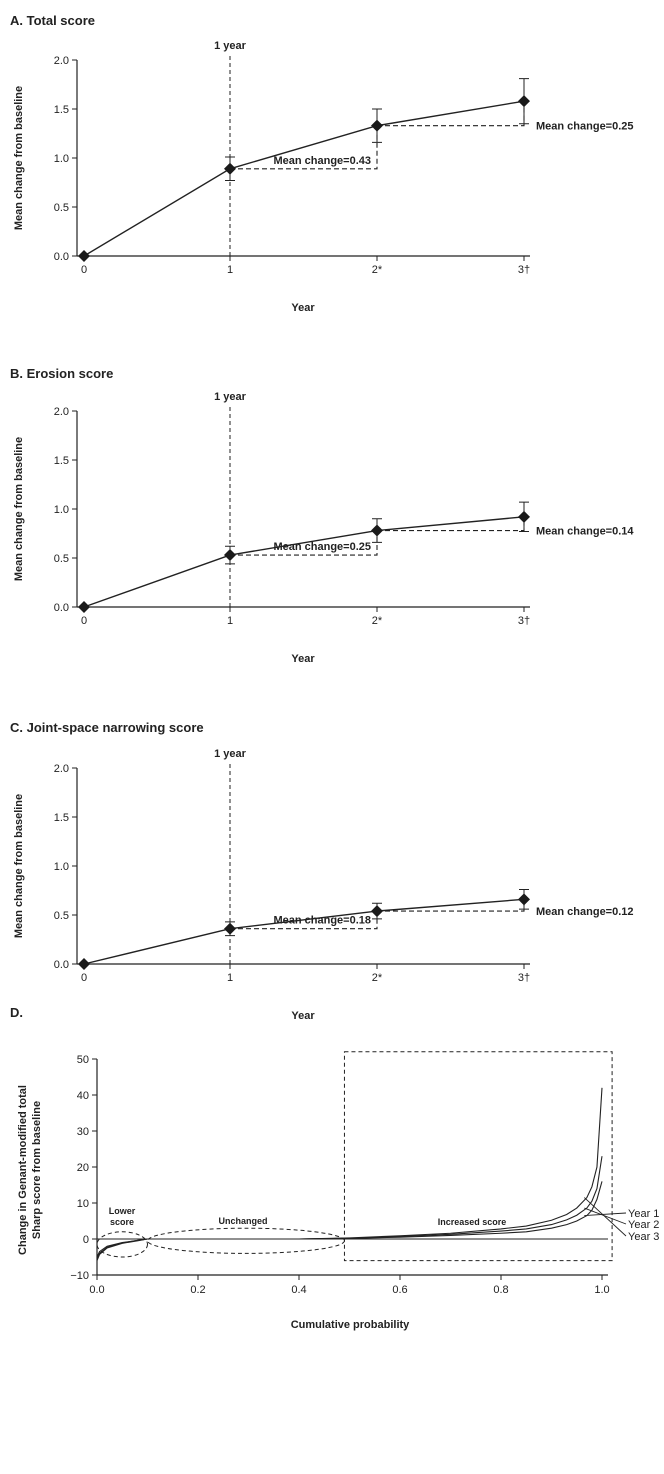 The height and width of the screenshot is (1474, 664). I want to click on region-label: Increased score, so click(472, 1222).